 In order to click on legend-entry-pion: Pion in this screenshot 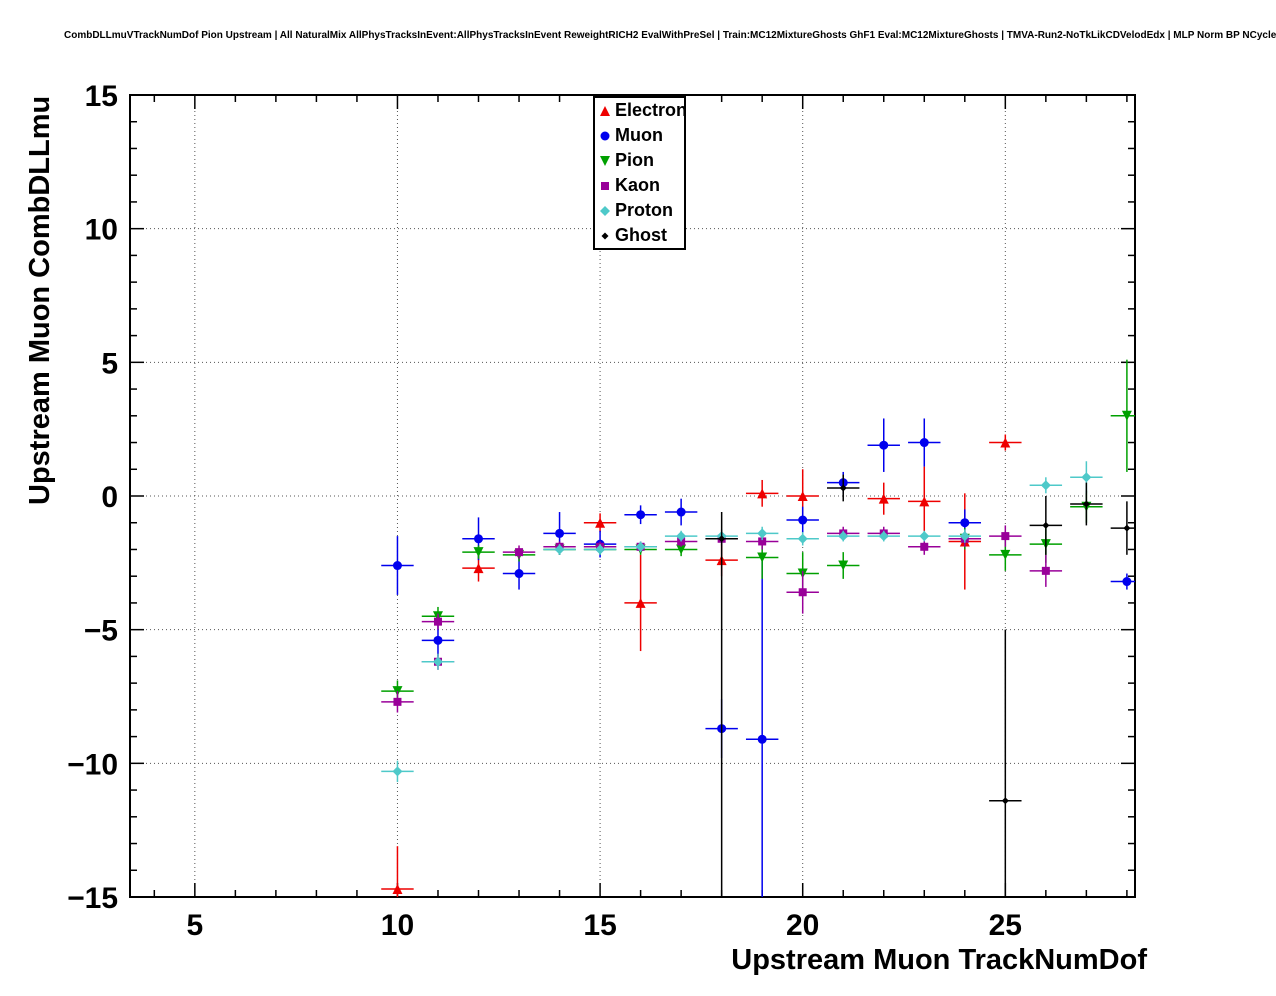, I will do `click(639, 160)`.